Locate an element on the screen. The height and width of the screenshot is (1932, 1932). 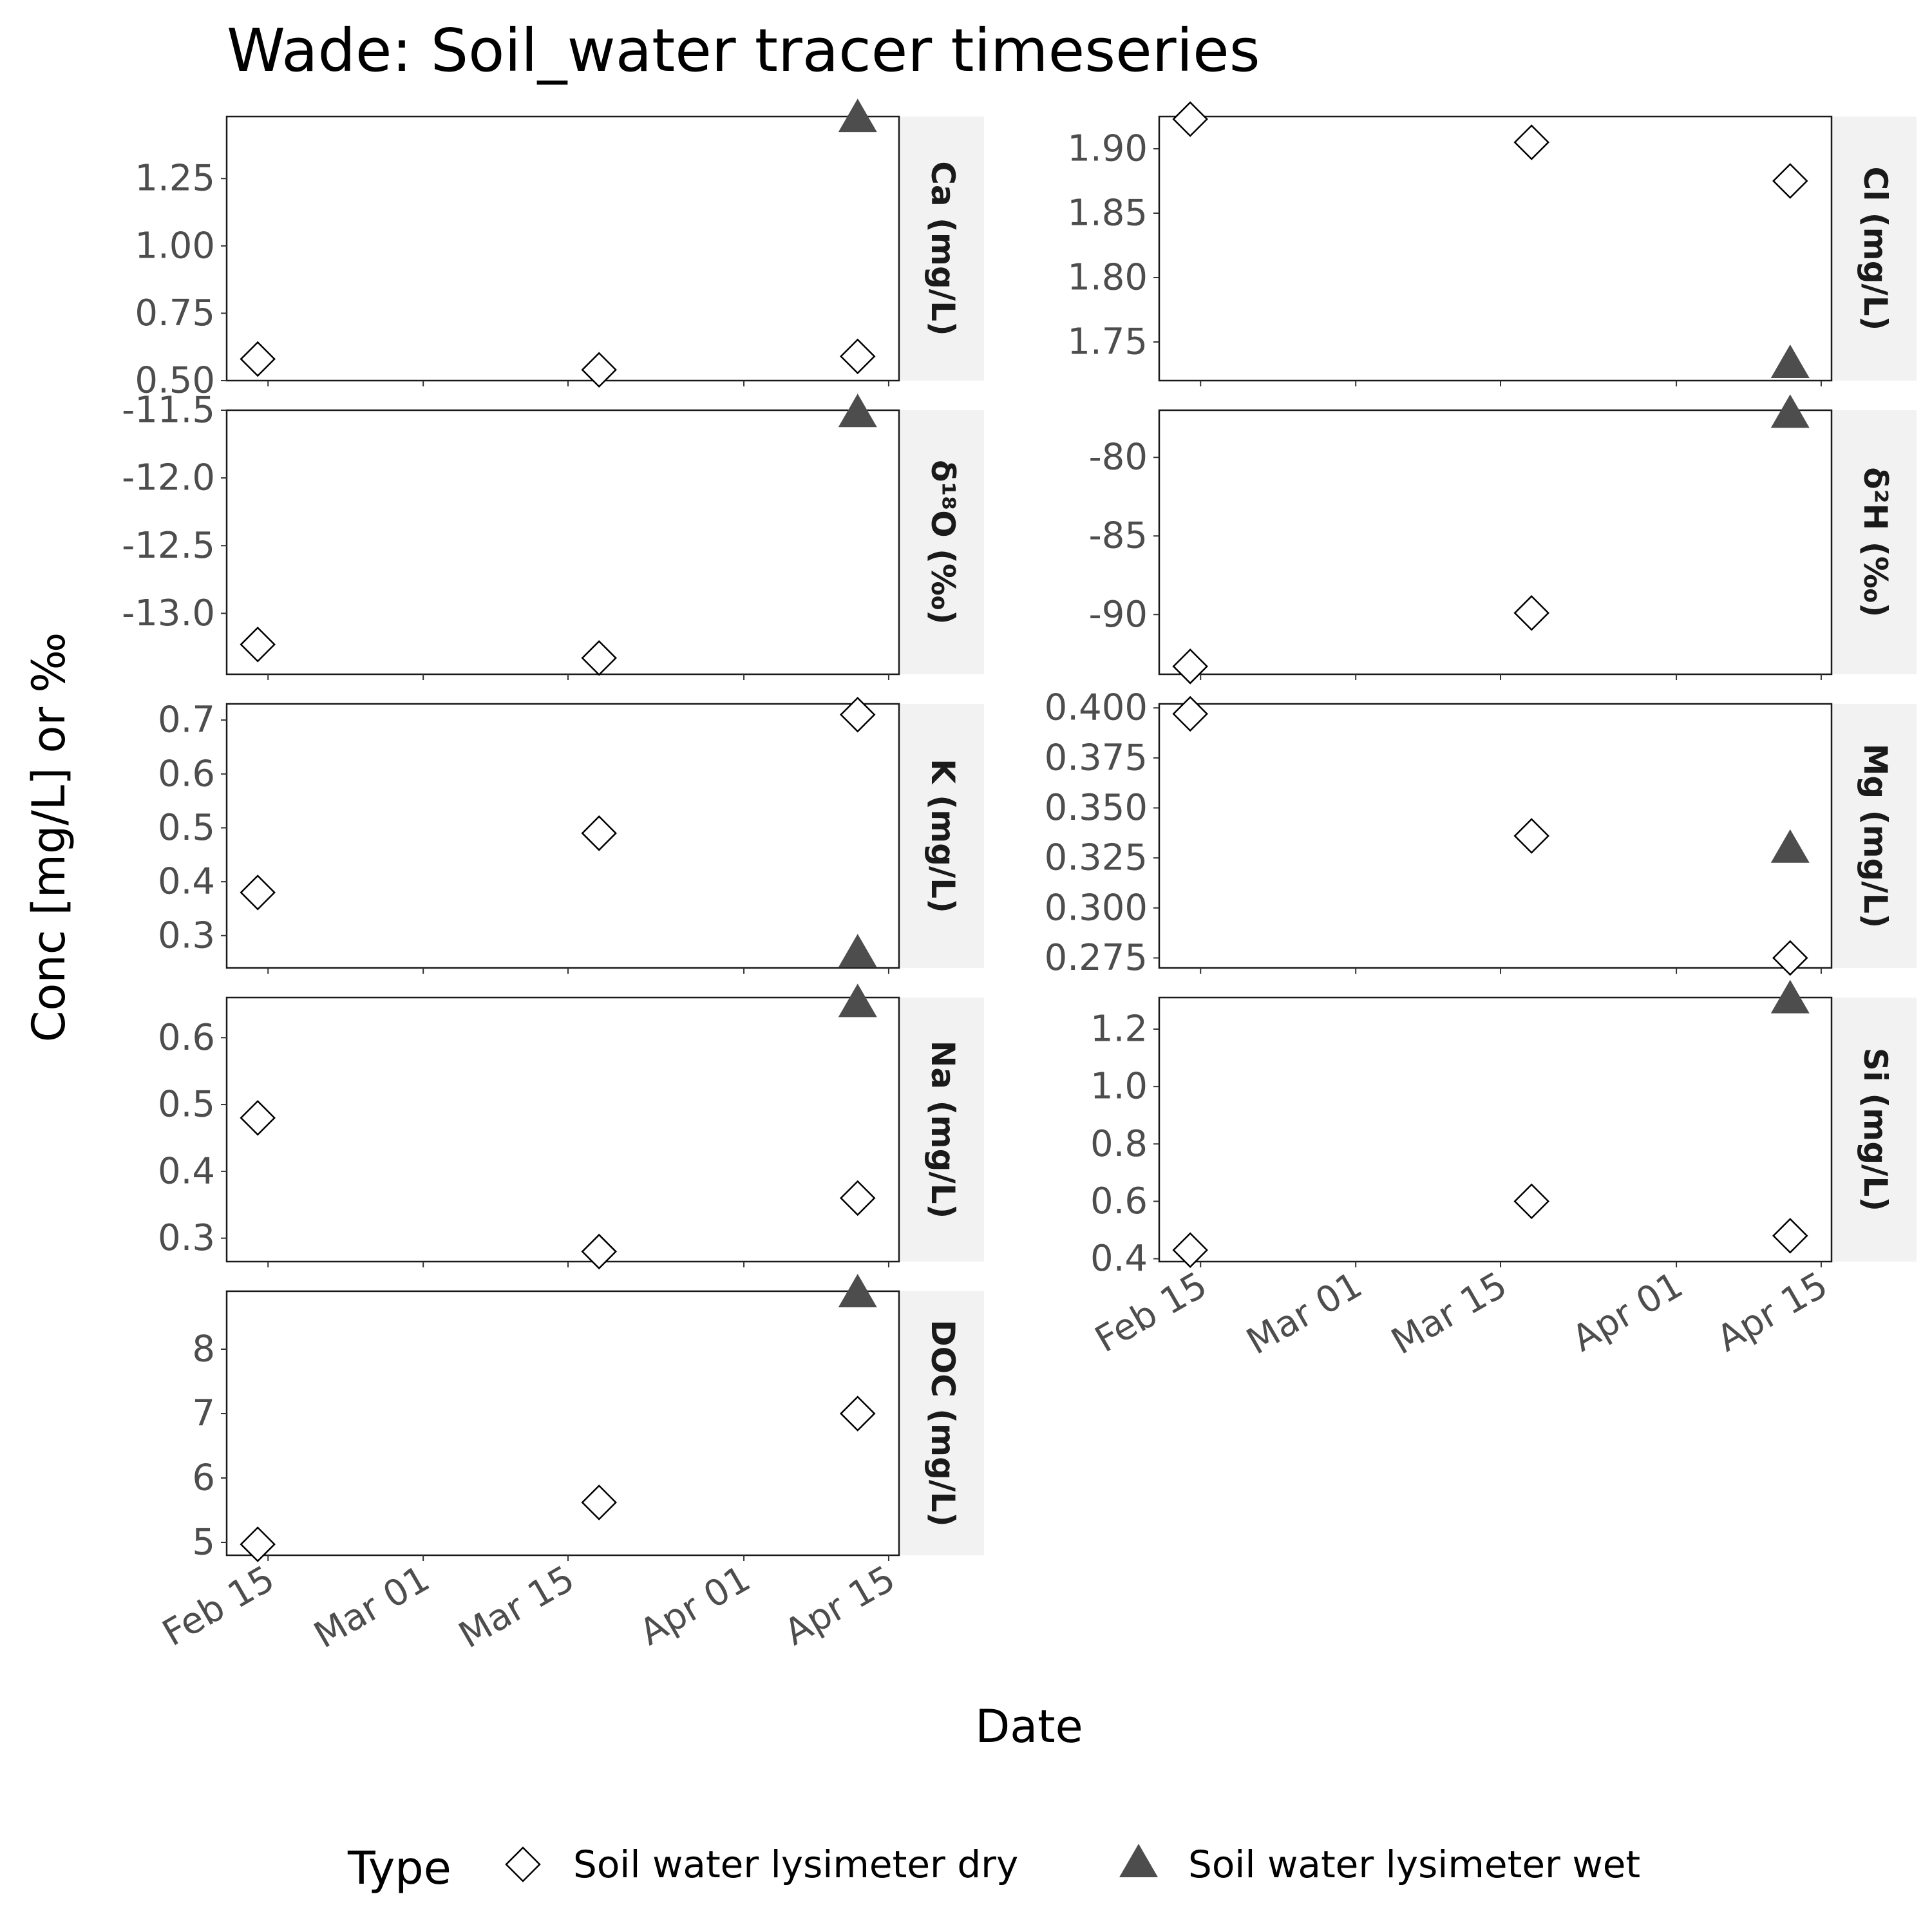
facet-strip-label: δ²H (‰) is located at coordinates (1876, 542).